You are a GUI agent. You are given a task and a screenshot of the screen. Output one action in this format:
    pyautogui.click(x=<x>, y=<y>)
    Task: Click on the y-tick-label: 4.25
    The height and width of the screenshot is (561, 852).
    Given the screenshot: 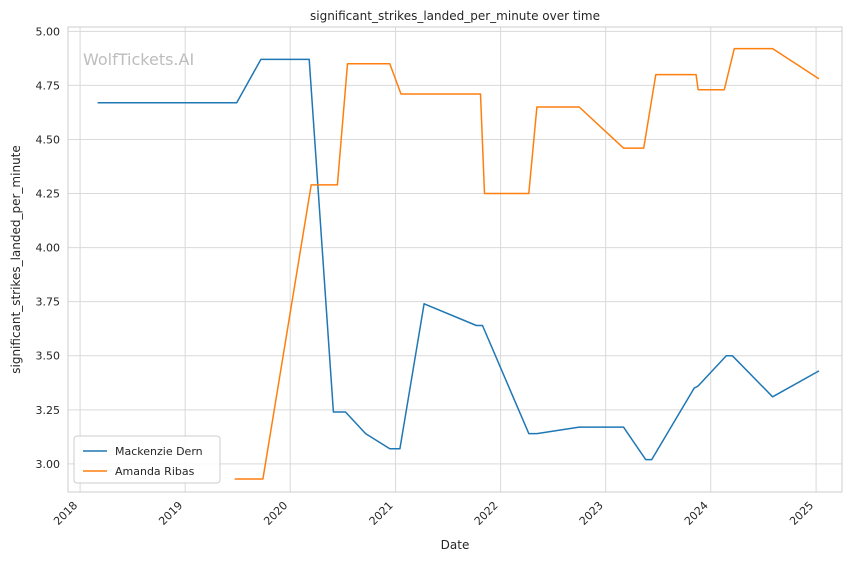 What is the action you would take?
    pyautogui.click(x=48, y=194)
    